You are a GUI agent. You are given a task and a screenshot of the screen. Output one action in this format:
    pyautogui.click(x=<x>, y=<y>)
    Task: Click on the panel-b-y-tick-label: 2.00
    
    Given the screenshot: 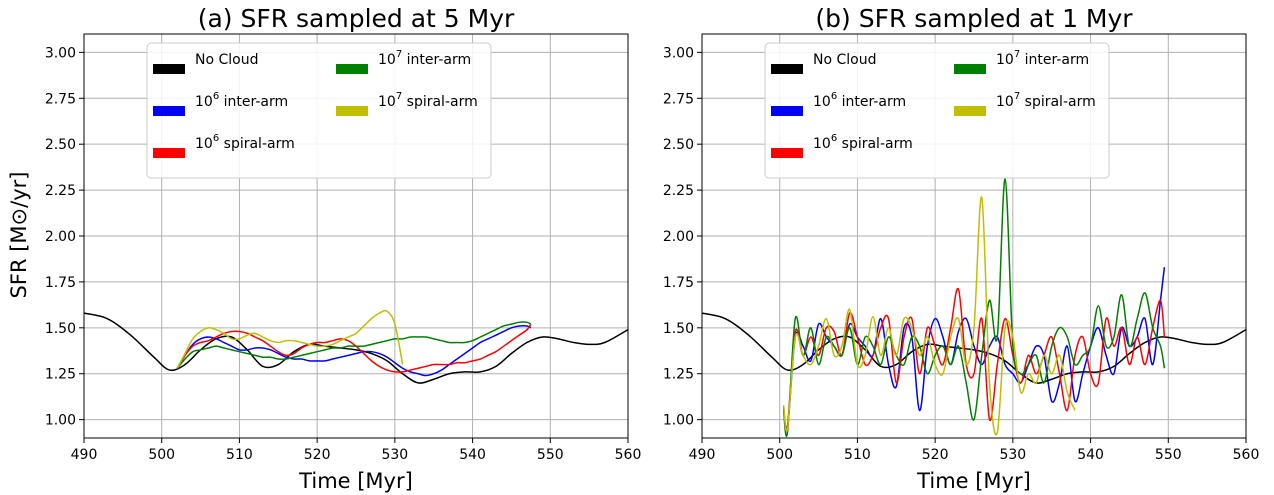 What is the action you would take?
    pyautogui.click(x=678, y=237)
    